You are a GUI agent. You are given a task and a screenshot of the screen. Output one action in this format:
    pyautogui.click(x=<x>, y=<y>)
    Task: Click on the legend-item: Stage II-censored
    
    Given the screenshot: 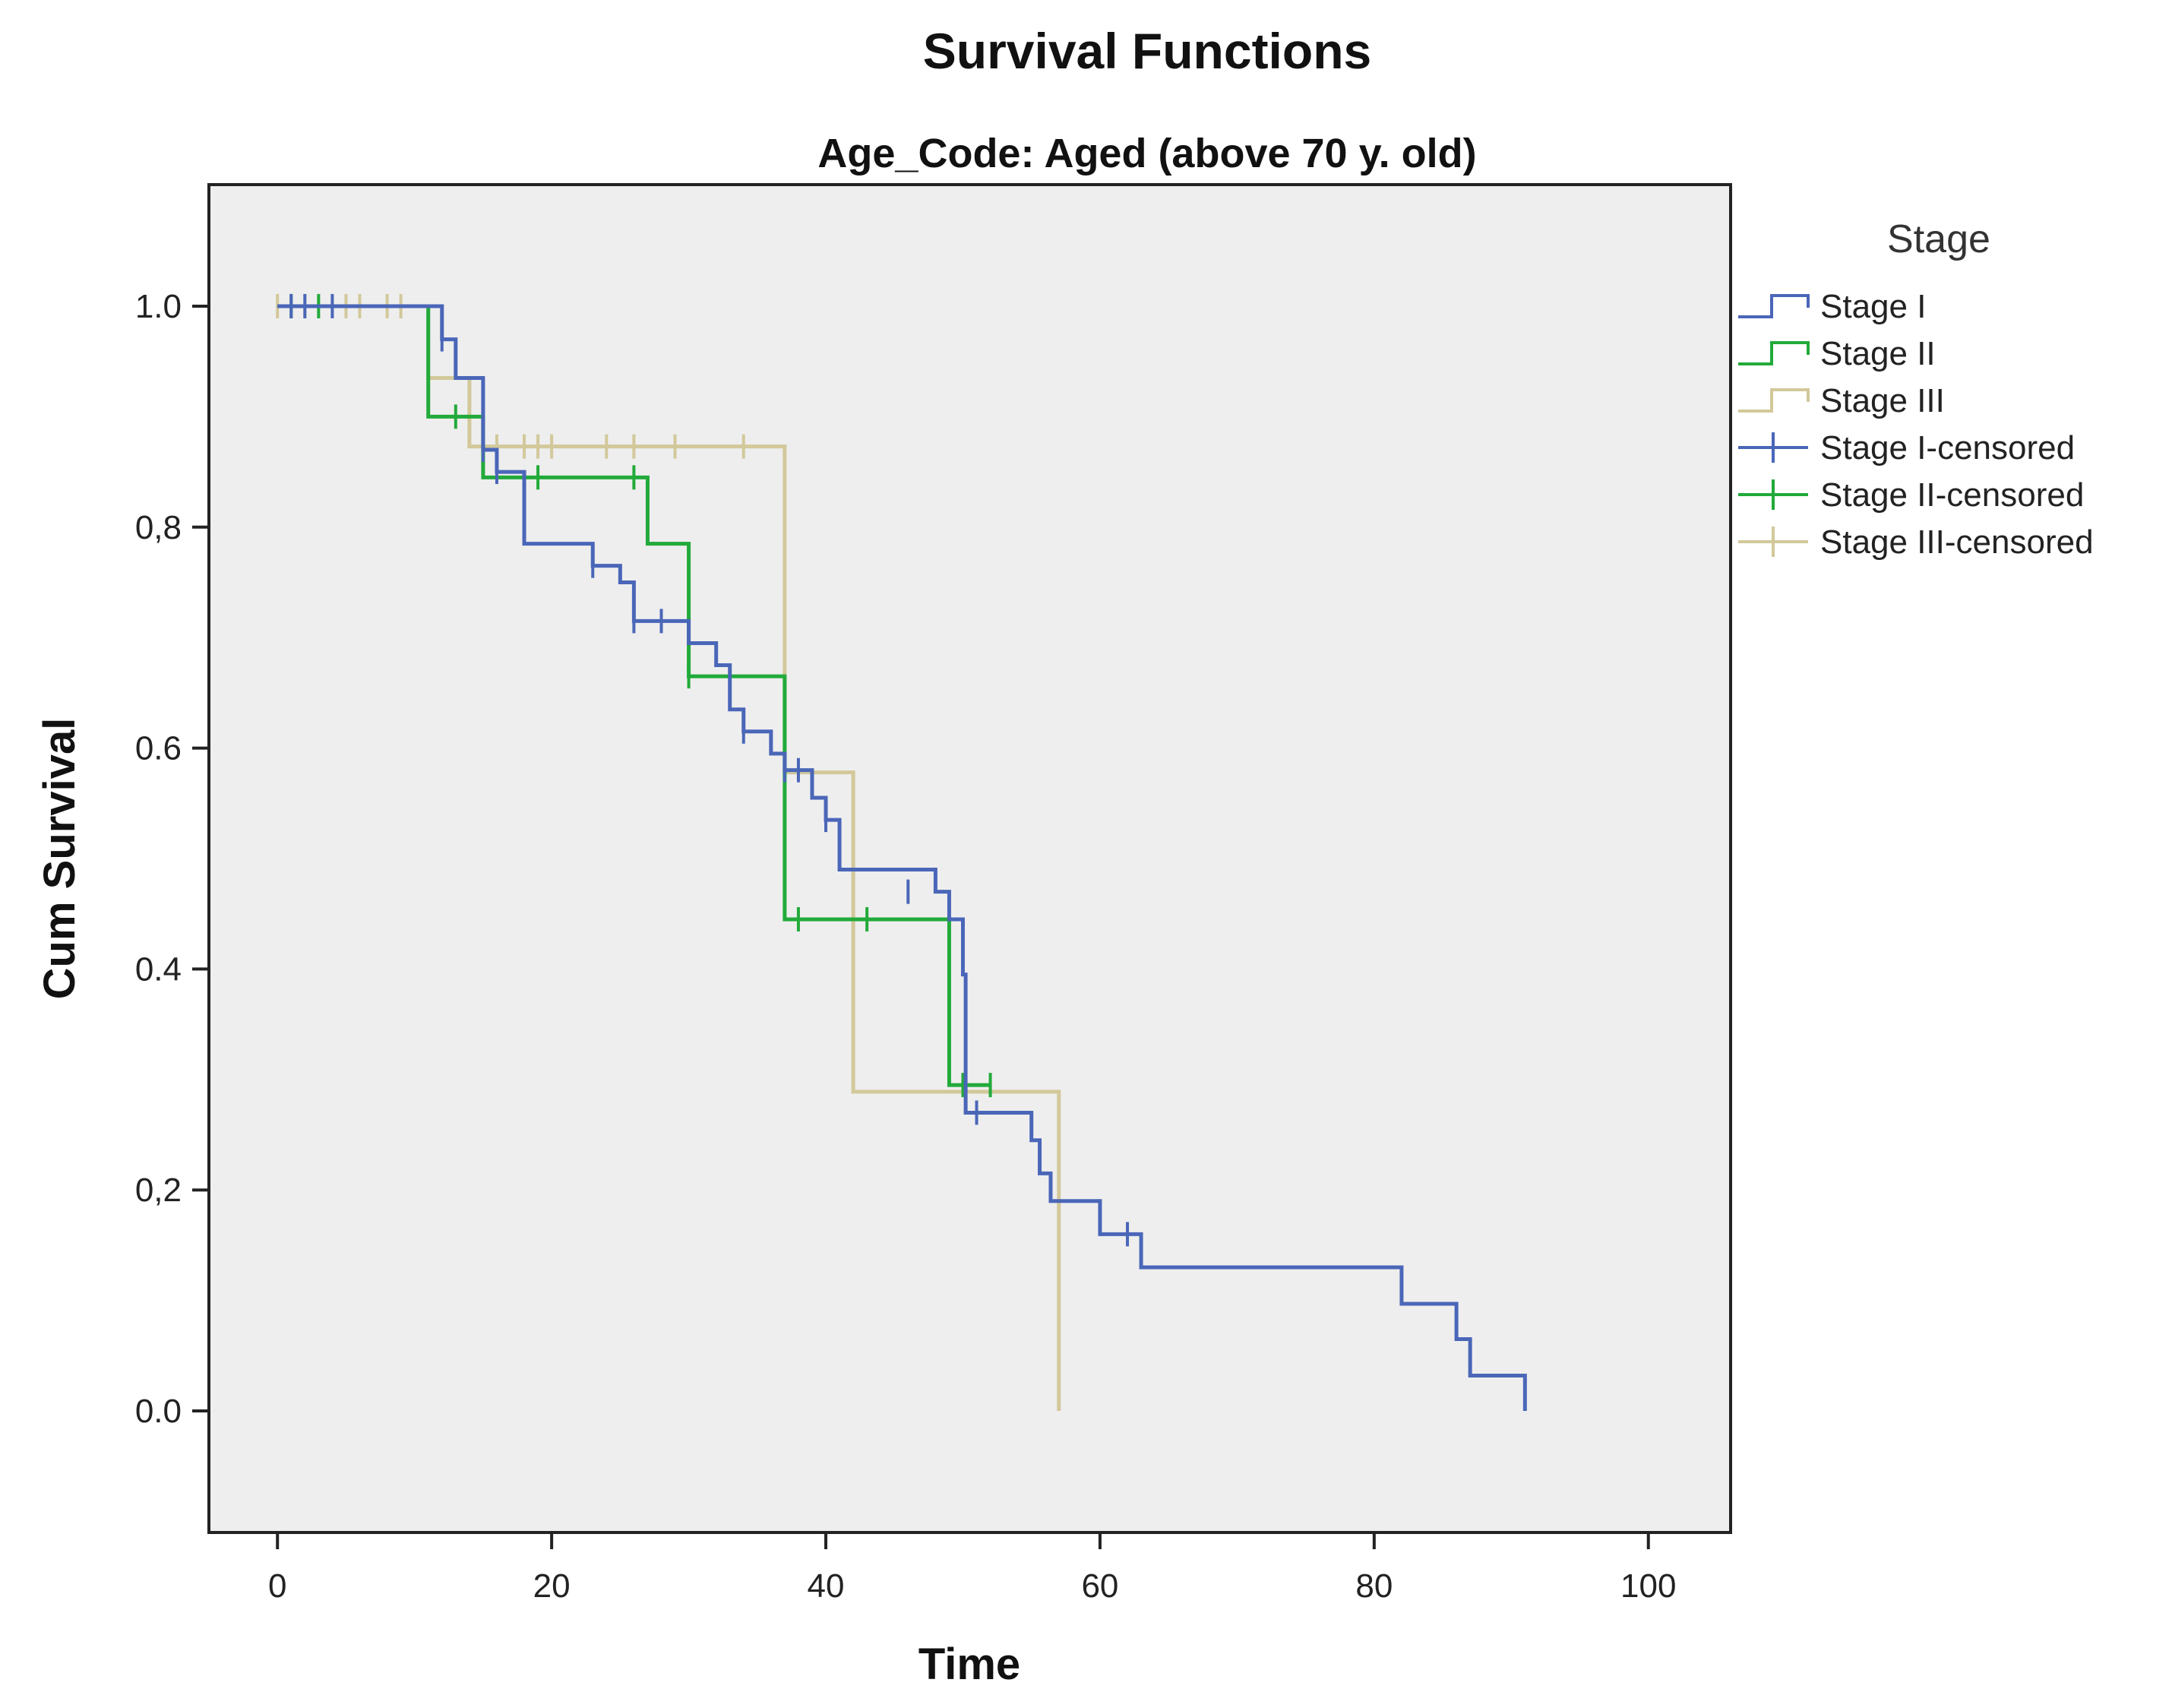 What is the action you would take?
    pyautogui.click(x=1911, y=495)
    